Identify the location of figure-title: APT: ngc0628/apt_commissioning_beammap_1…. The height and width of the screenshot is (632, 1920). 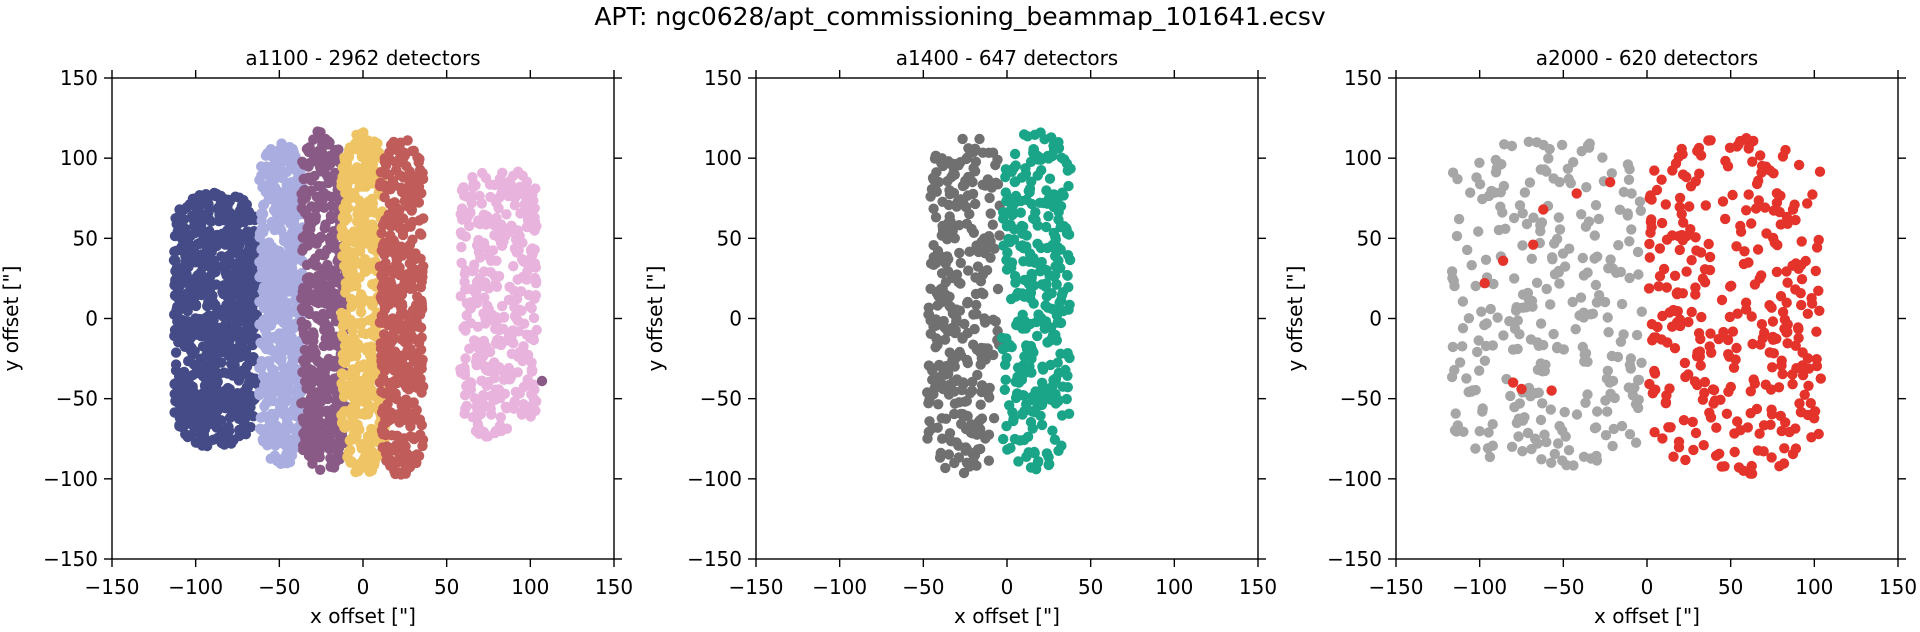
(960, 16).